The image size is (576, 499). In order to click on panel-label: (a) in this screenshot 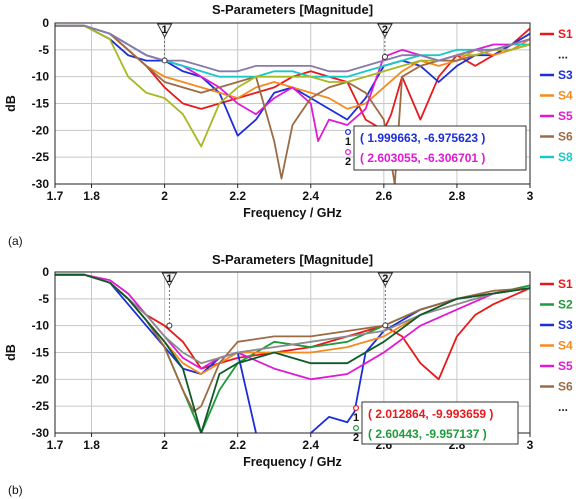, I will do `click(15, 241)`.